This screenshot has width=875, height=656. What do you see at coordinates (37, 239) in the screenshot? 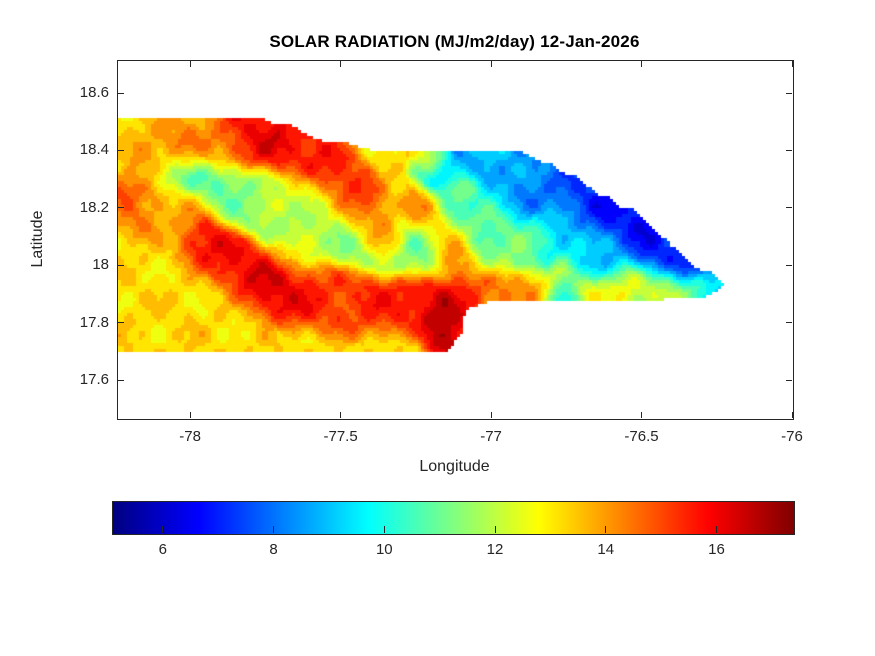
I see `y-axis-label: Latitude` at bounding box center [37, 239].